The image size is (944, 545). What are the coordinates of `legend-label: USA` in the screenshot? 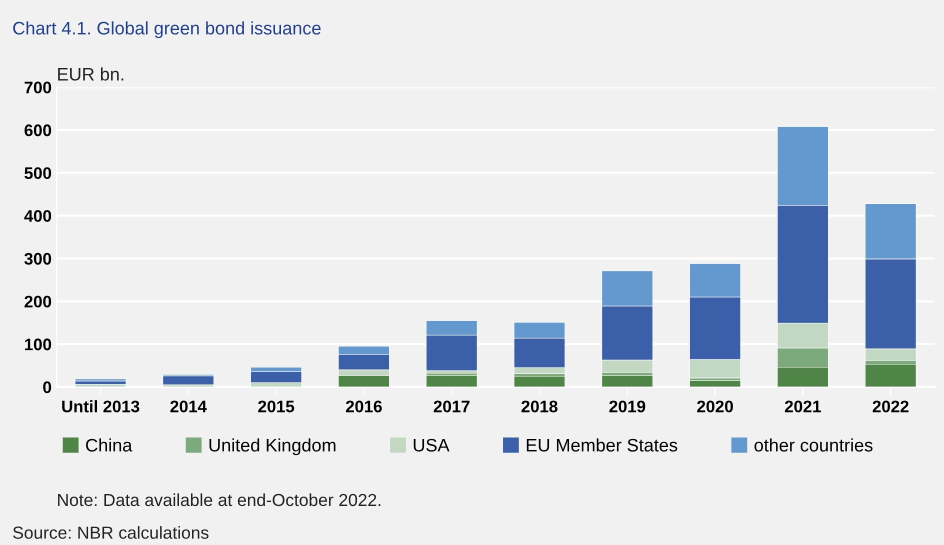 It's located at (432, 445).